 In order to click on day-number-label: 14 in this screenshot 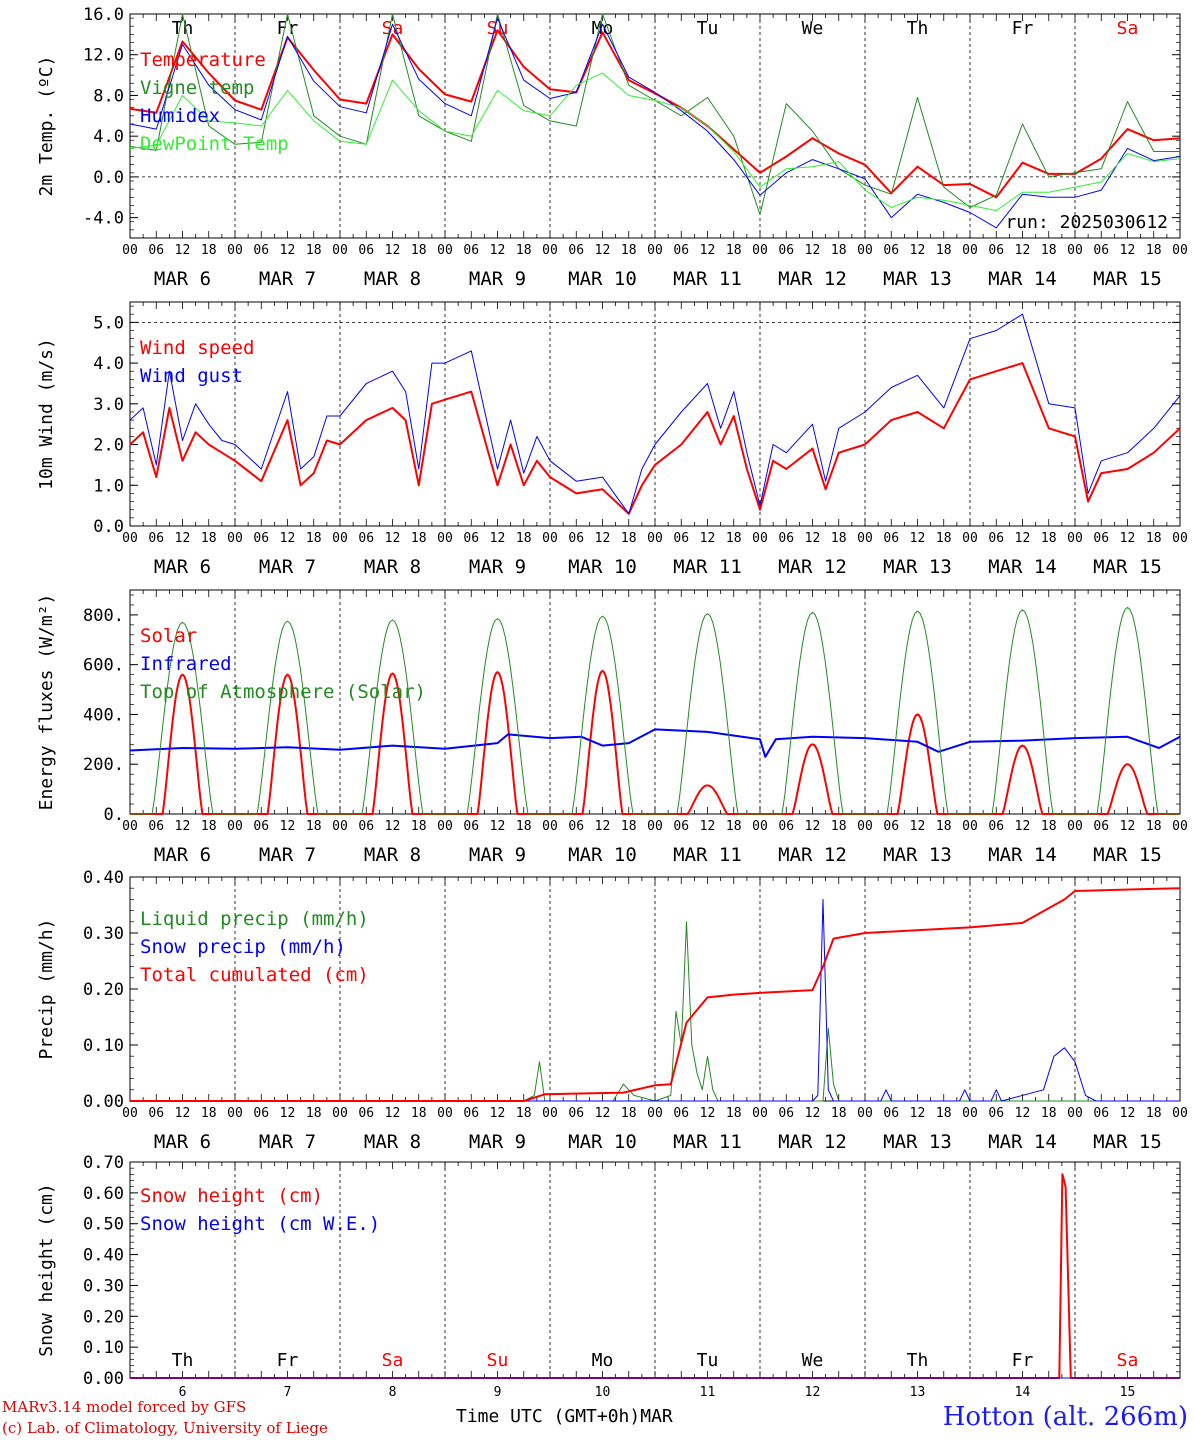, I will do `click(1023, 1392)`.